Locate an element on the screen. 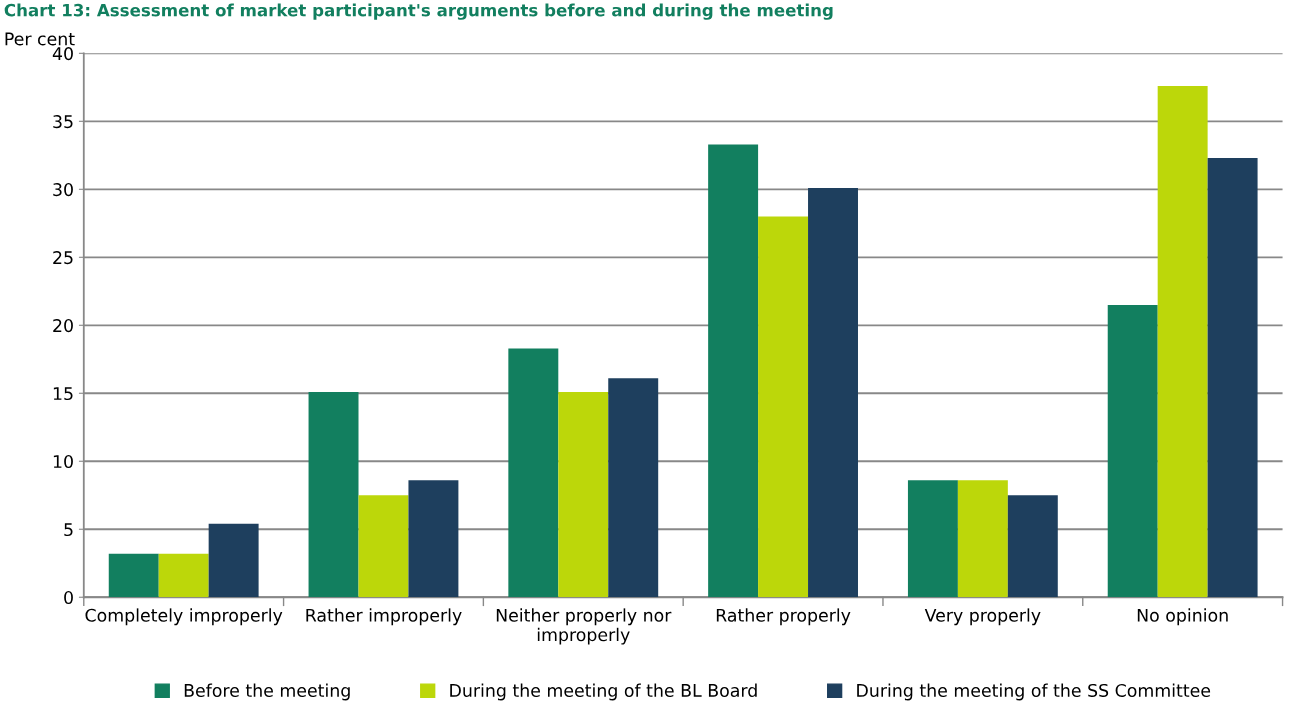 This screenshot has height=711, width=1289. x-tick-label: Rather properly is located at coordinates (783, 617).